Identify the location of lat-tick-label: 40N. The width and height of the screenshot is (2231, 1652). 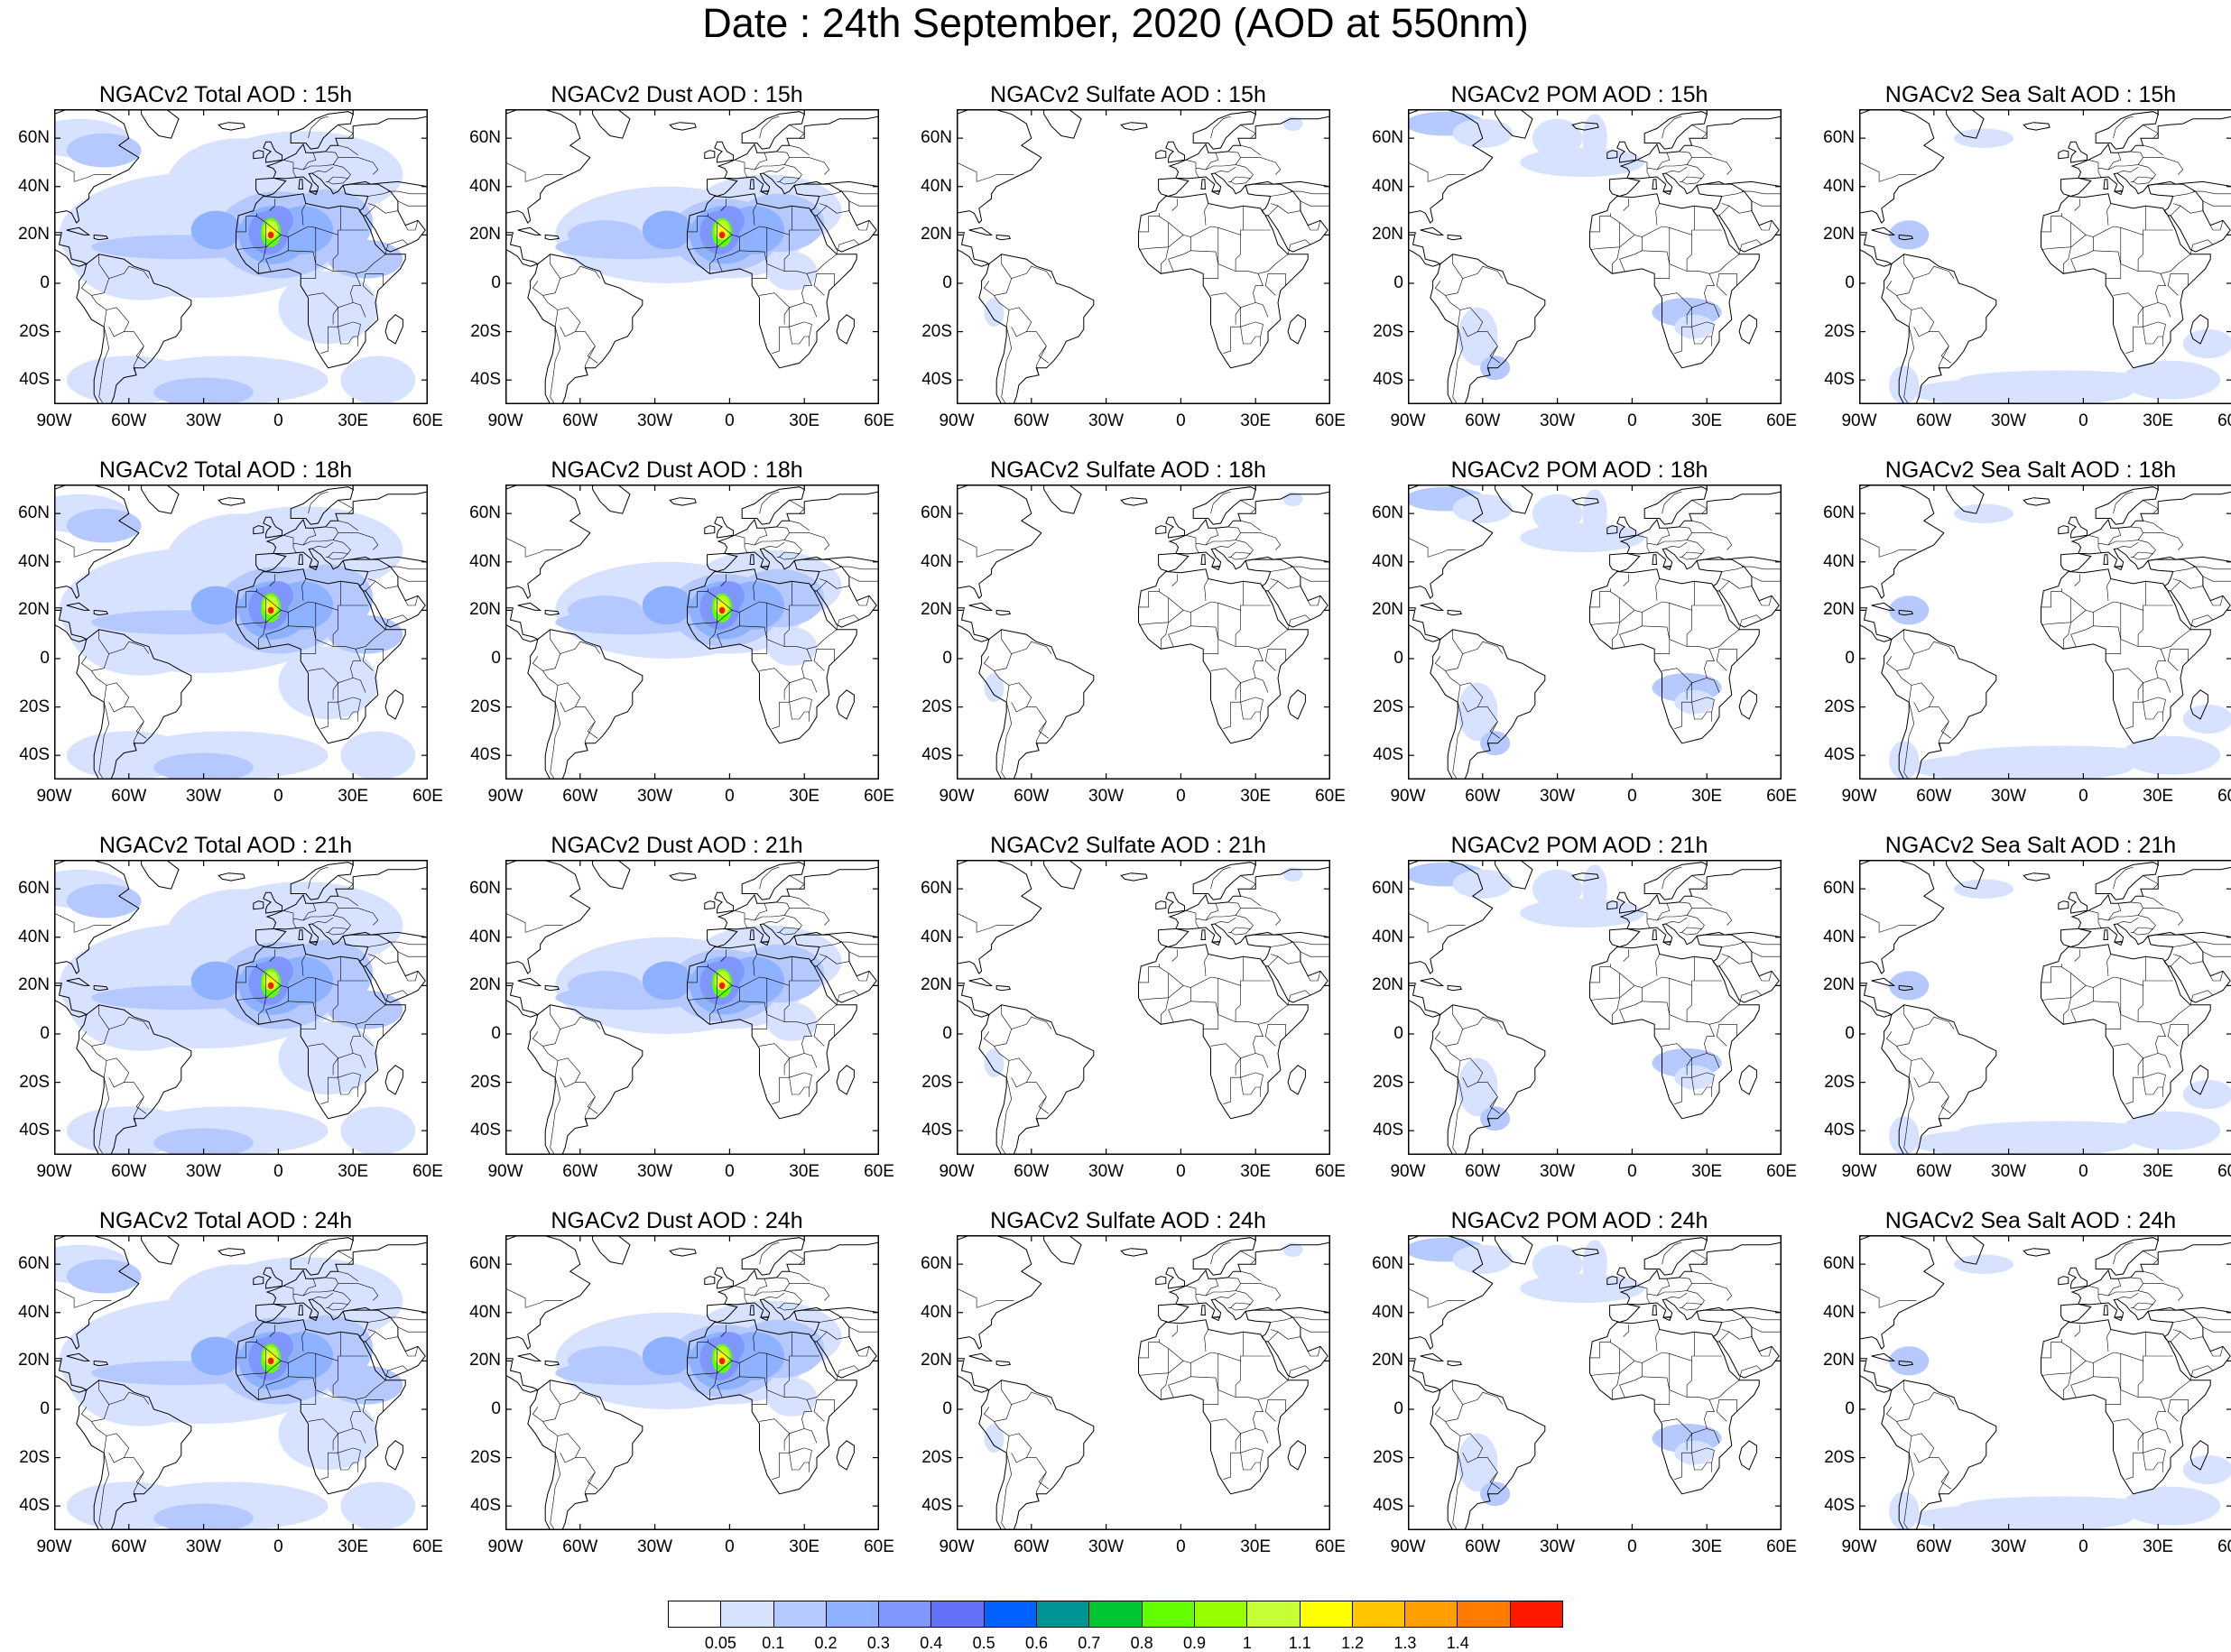
(936, 1312).